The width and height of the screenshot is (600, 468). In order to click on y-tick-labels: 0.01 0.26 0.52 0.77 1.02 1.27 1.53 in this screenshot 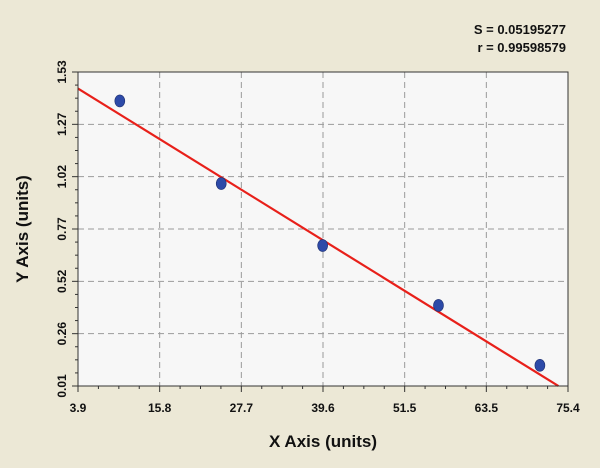, I will do `click(62, 229)`.